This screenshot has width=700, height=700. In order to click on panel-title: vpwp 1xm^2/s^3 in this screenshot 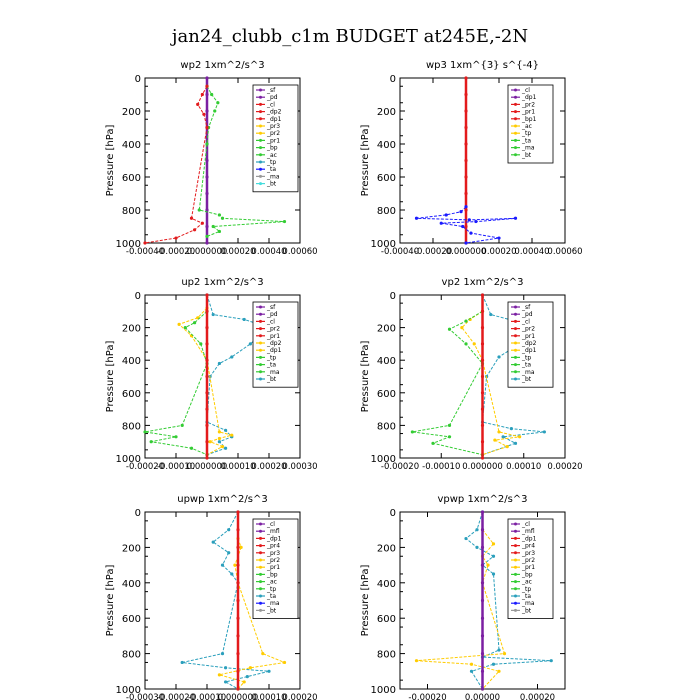, I will do `click(482, 499)`.